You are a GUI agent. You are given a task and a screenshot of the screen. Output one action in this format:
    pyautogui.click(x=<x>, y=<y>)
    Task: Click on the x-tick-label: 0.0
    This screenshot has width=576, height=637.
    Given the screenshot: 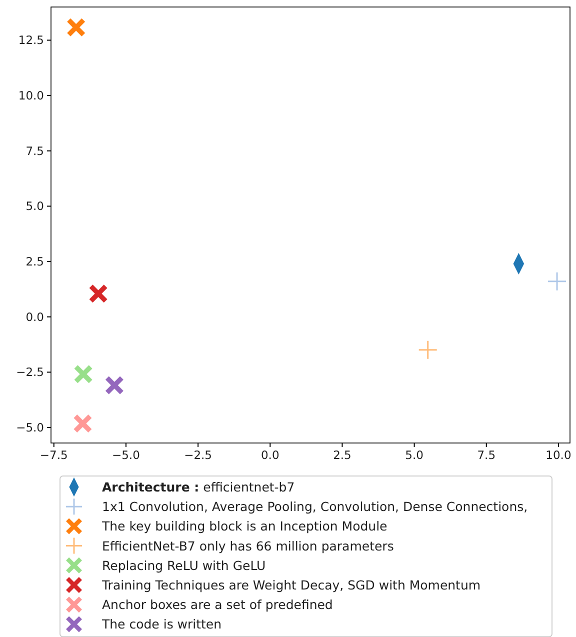 What is the action you would take?
    pyautogui.click(x=270, y=455)
    